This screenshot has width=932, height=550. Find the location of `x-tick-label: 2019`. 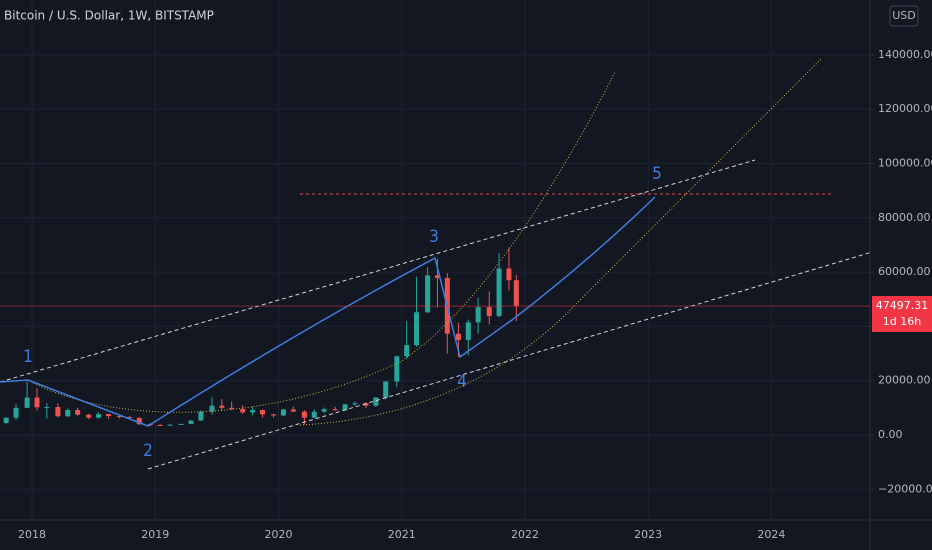

x-tick-label: 2019 is located at coordinates (155, 534).